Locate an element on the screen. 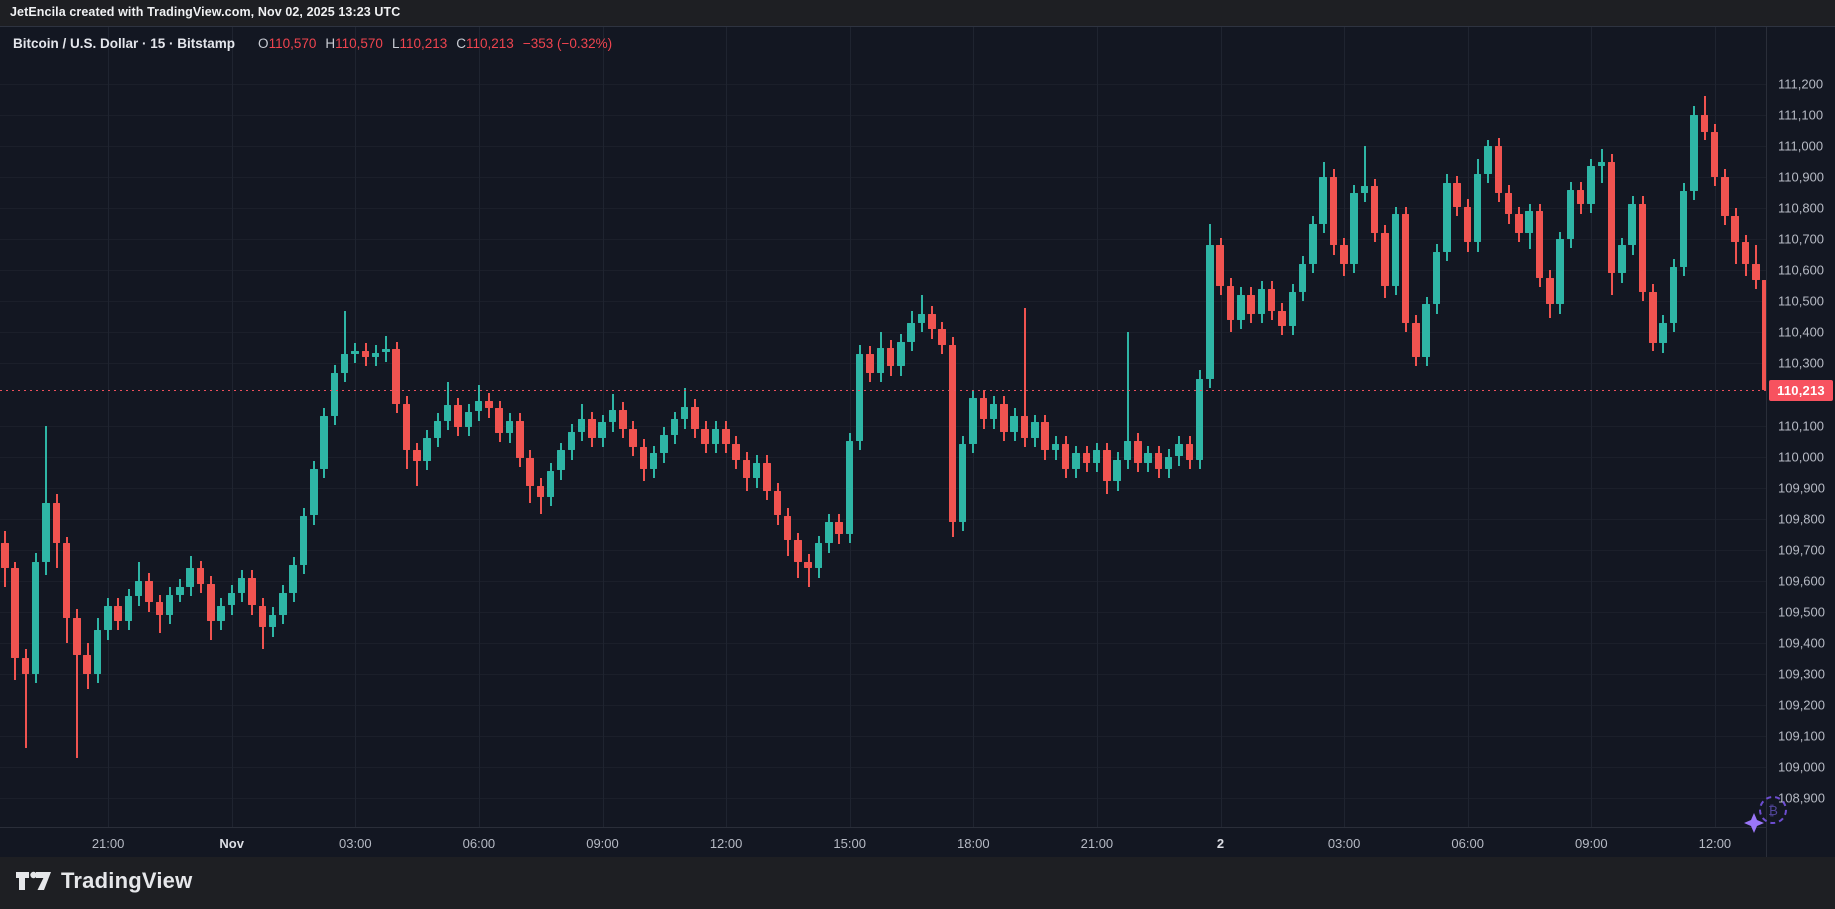  sparkle-refresh-icon: ₿ is located at coordinates (1768, 812).